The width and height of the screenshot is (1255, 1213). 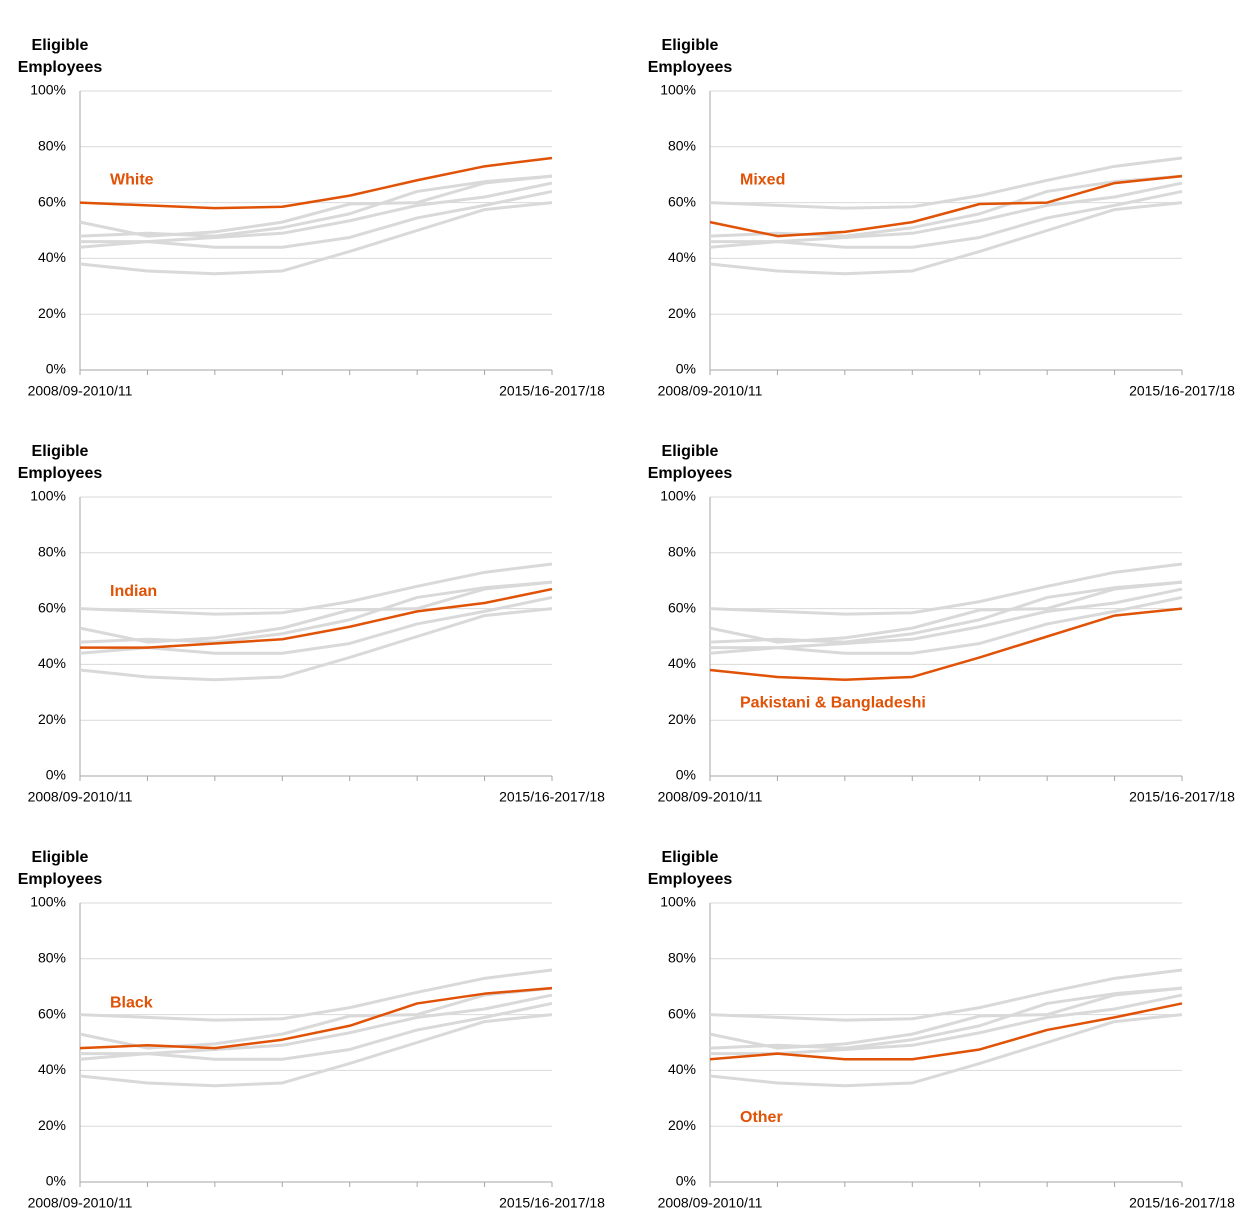 What do you see at coordinates (131, 1003) in the screenshot?
I see `series-label: Black` at bounding box center [131, 1003].